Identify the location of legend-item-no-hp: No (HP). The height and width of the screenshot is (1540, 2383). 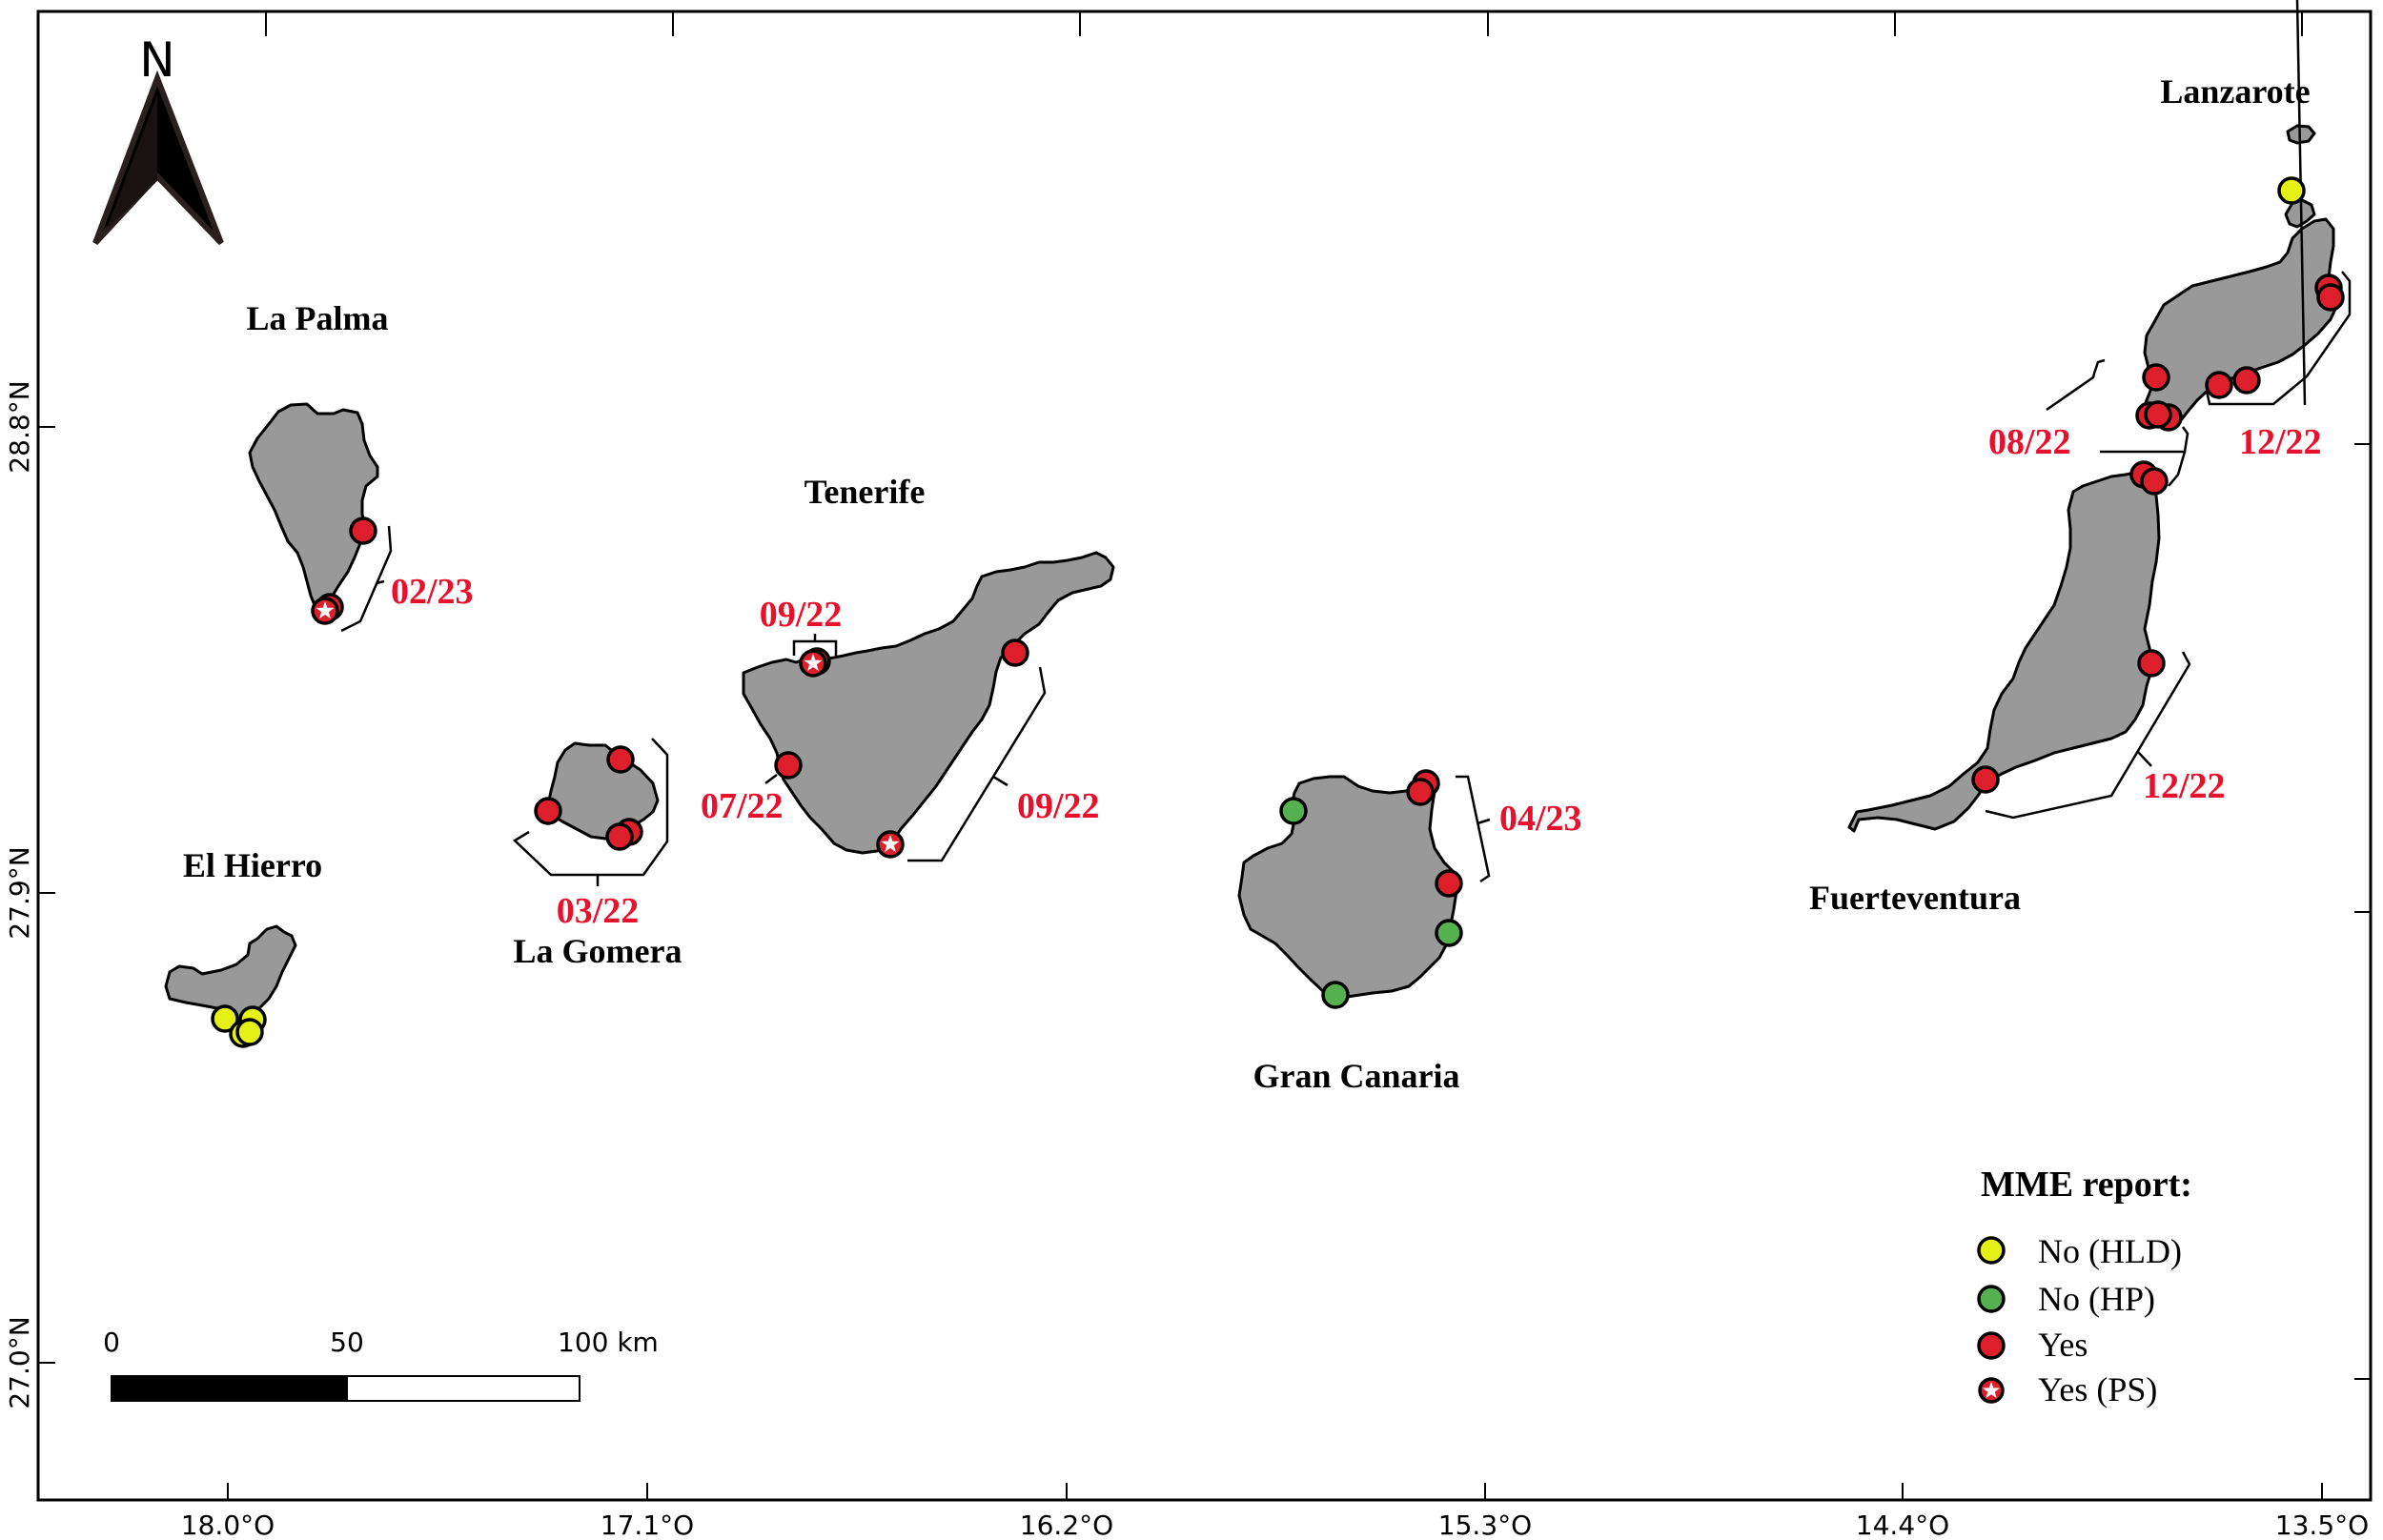
(2066, 1299).